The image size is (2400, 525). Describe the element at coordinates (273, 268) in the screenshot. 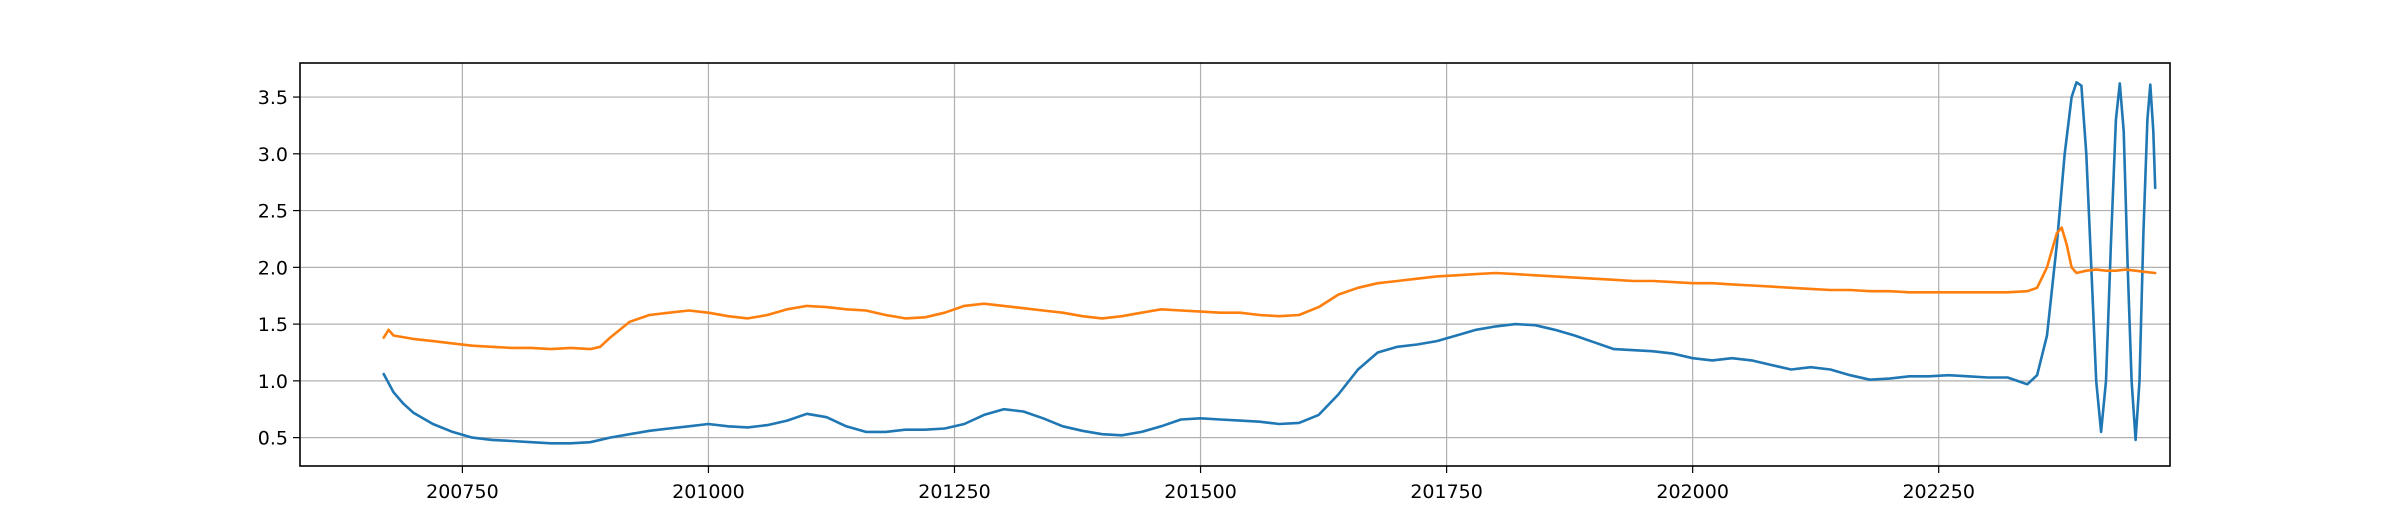

I see `y-tick-label: 2.0` at that location.